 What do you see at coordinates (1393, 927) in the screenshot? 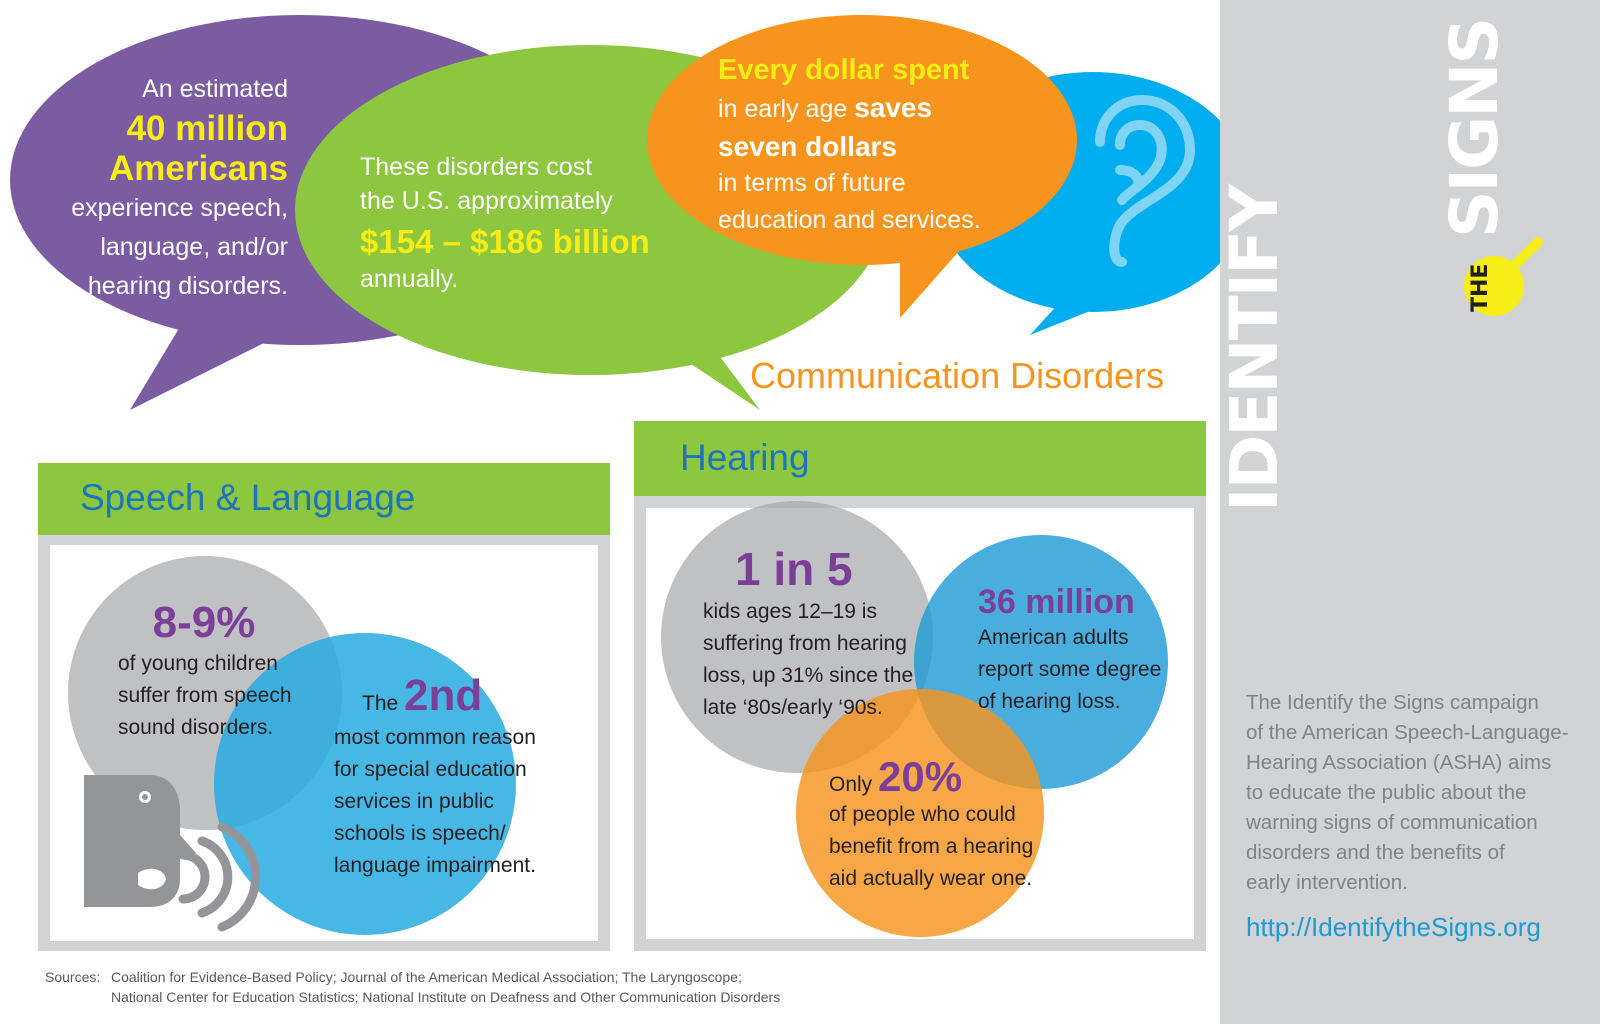
I see `website-link: http://IdentifytheSigns.org` at bounding box center [1393, 927].